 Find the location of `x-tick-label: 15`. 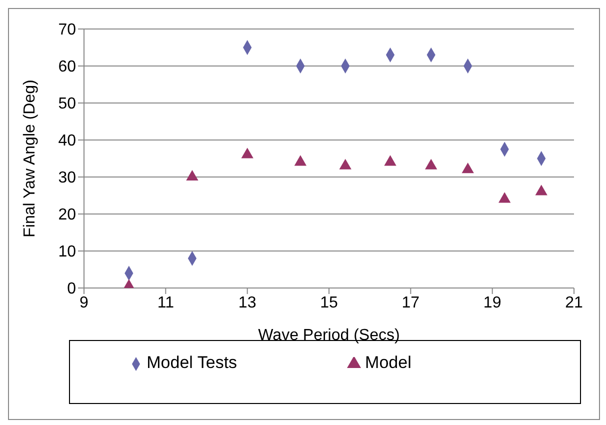

x-tick-label: 15 is located at coordinates (329, 303).